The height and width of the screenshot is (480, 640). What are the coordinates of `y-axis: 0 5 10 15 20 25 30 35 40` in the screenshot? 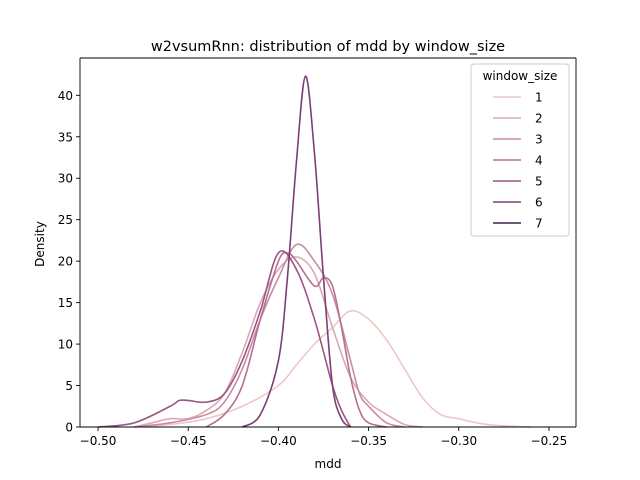 It's located at (69, 262).